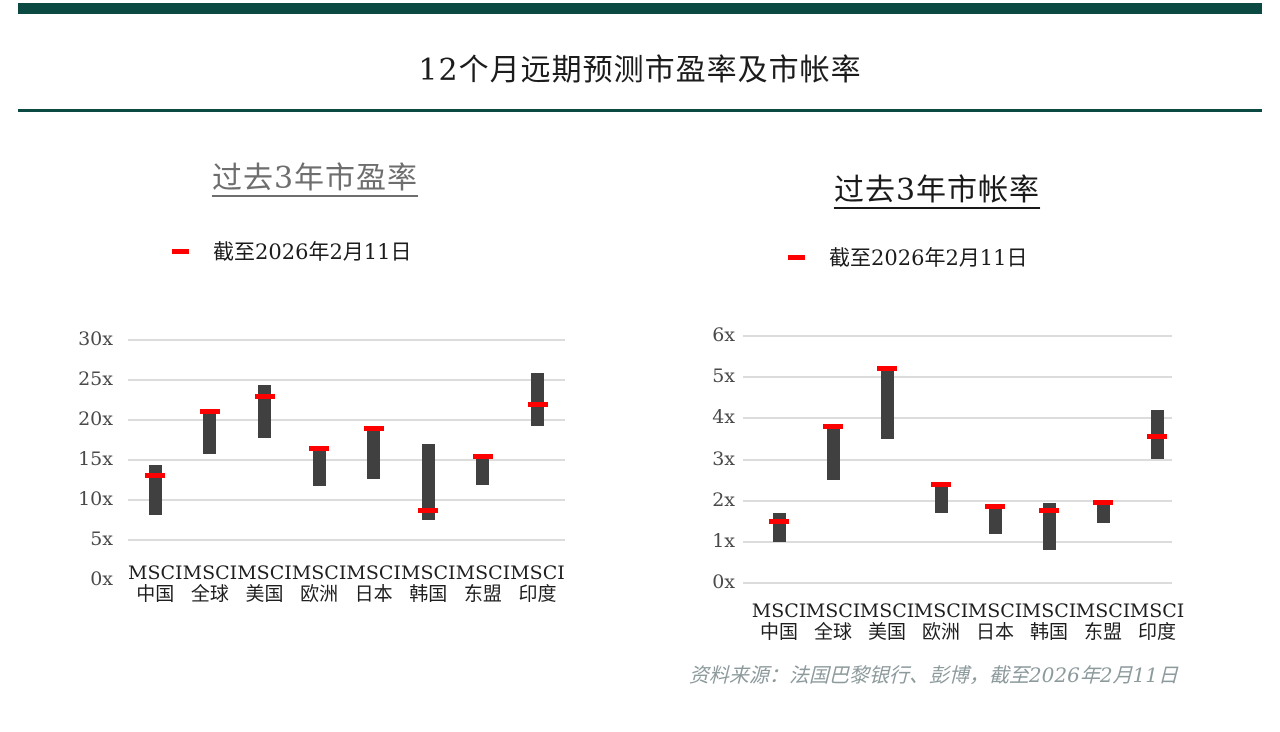  What do you see at coordinates (723, 417) in the screenshot?
I see `y-axis-tick-label: 4x` at bounding box center [723, 417].